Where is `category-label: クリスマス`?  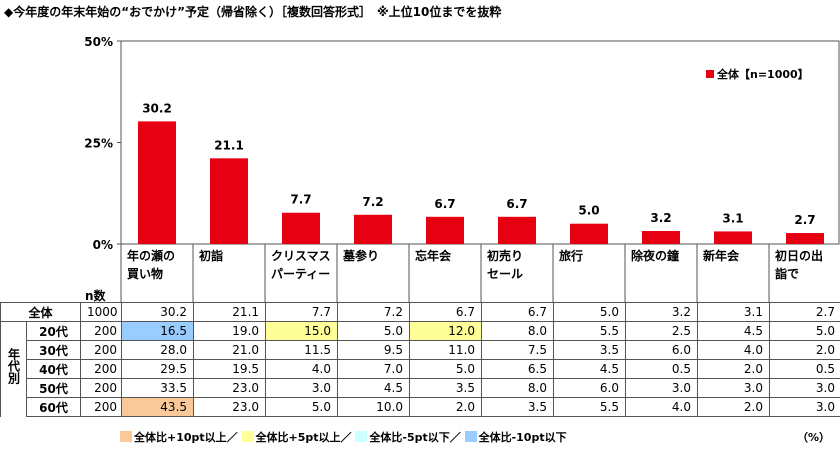
category-label: クリスマス is located at coordinates (301, 256).